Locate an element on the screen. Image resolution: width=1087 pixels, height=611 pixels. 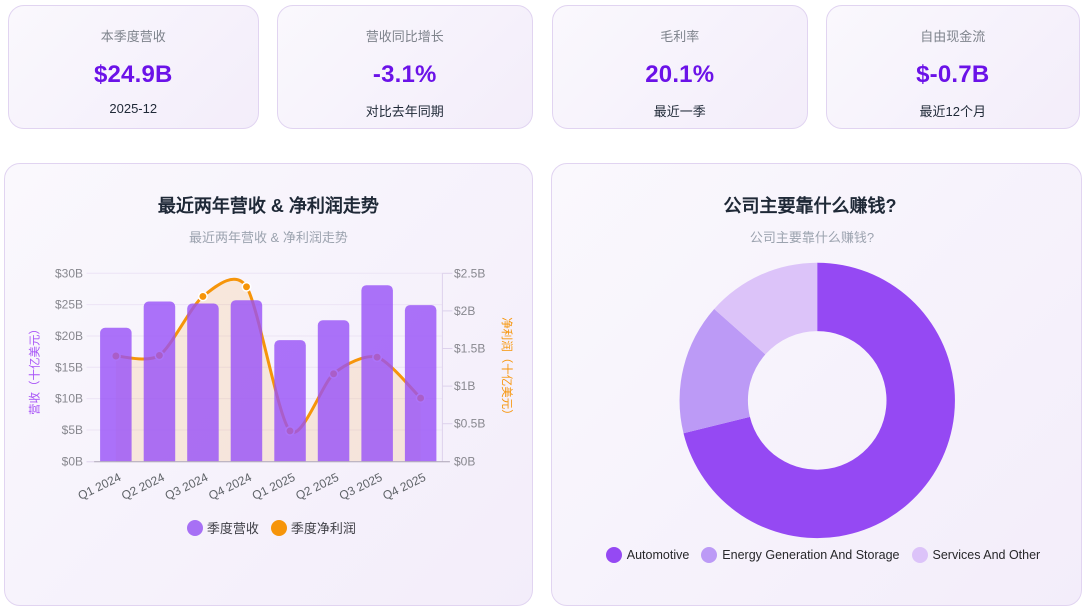
svg-text: $20B is located at coordinates (68, 336).